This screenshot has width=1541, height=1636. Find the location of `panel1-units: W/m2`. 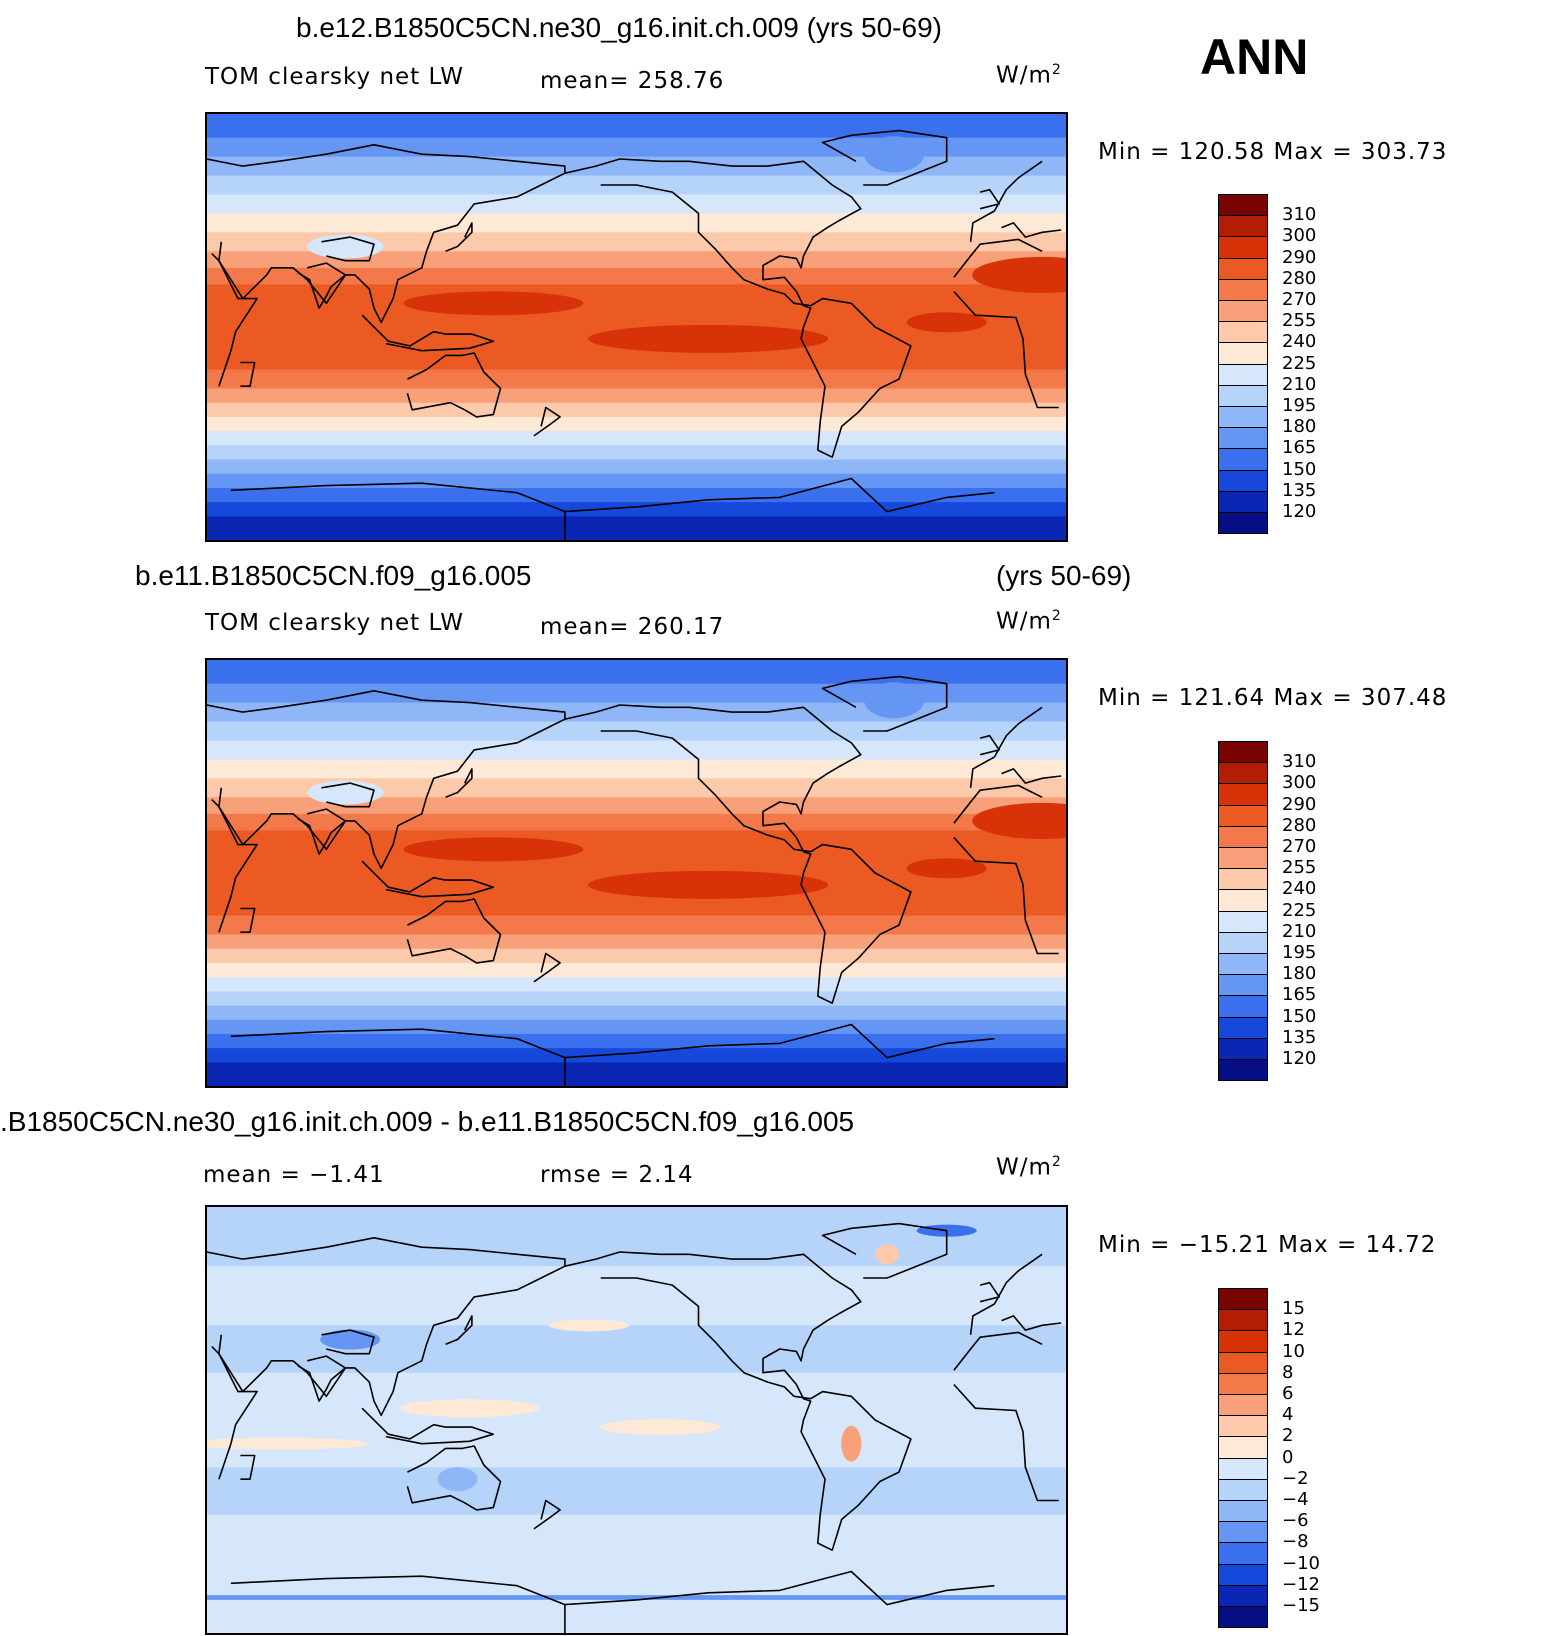

panel1-units: W/m2 is located at coordinates (1029, 75).